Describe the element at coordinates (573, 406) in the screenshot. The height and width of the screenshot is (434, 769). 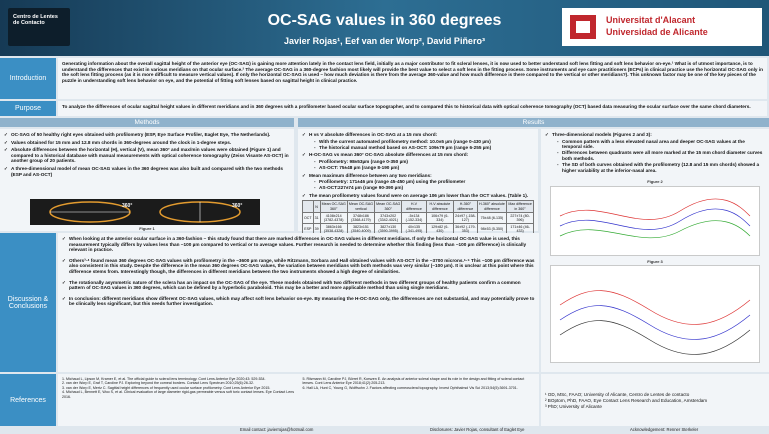
I see `affiliation: ³ PhD; University of Alicante` at that location.